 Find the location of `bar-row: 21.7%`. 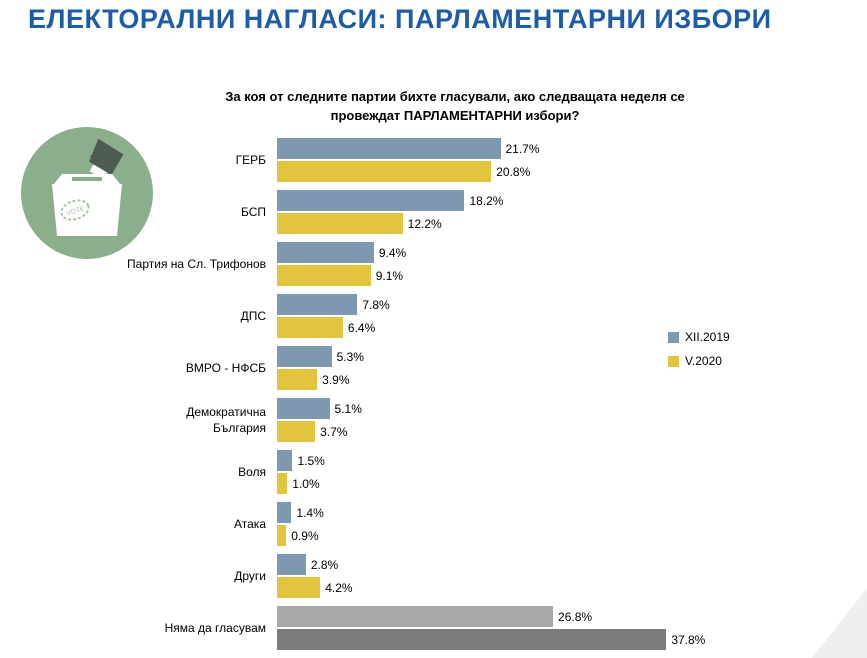

bar-row: 21.7% is located at coordinates (408, 148).